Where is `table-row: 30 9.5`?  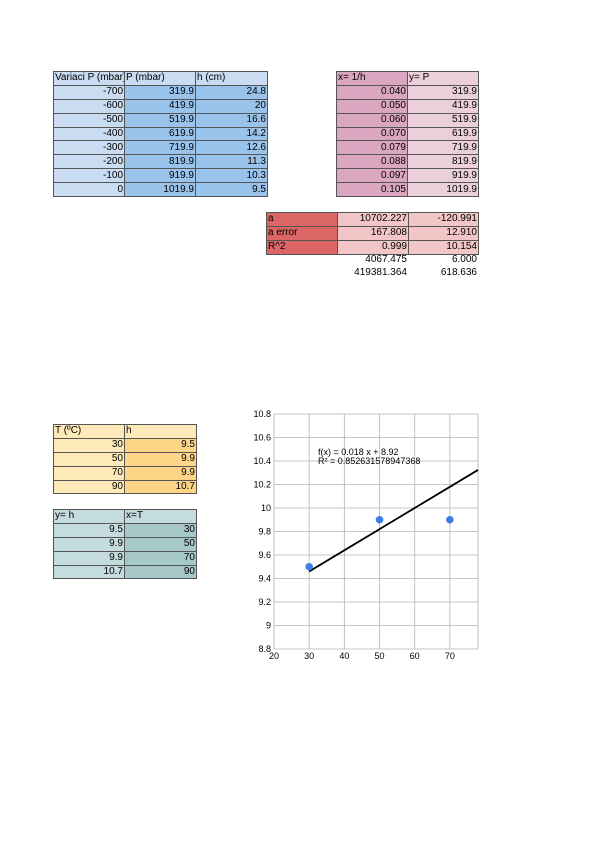 table-row: 30 9.5 is located at coordinates (125, 445).